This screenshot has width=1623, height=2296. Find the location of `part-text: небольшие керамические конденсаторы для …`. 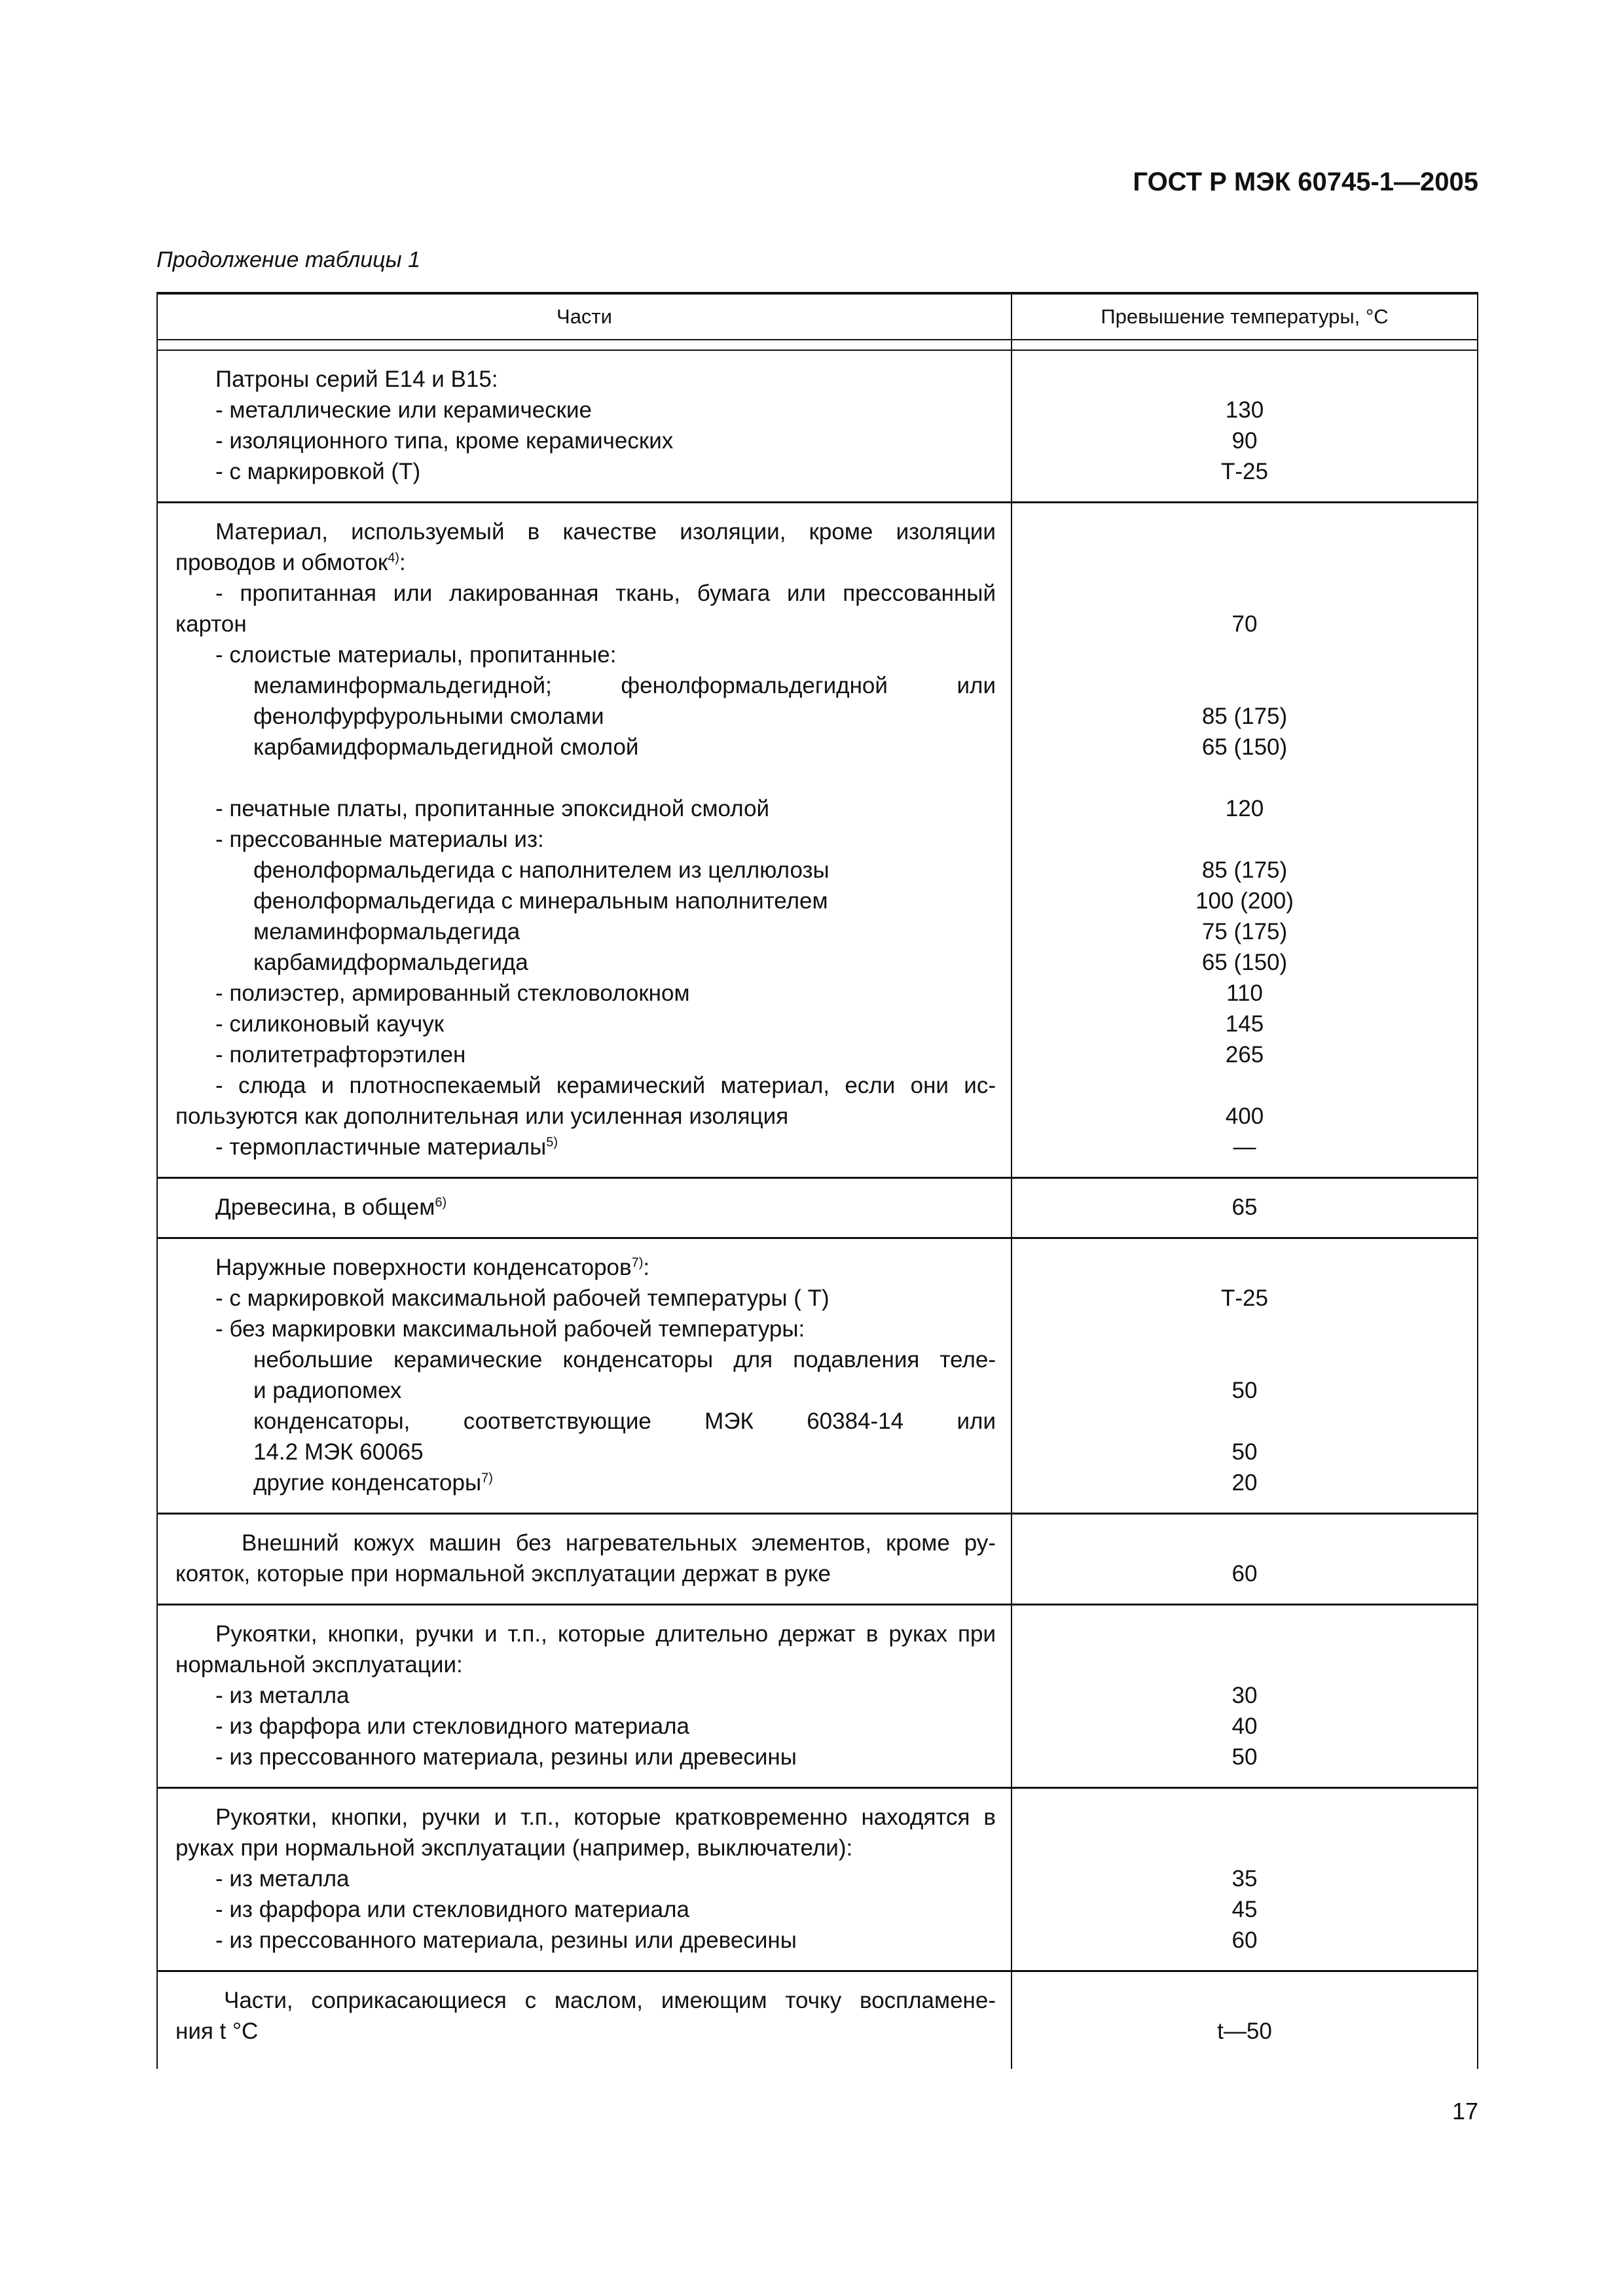

part-text: небольшие керамические конденсаторы для … is located at coordinates (585, 1359).